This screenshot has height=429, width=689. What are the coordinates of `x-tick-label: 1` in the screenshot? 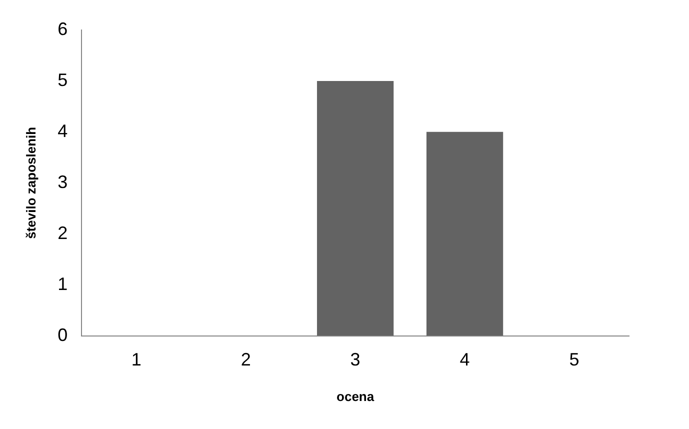 It's located at (136, 360).